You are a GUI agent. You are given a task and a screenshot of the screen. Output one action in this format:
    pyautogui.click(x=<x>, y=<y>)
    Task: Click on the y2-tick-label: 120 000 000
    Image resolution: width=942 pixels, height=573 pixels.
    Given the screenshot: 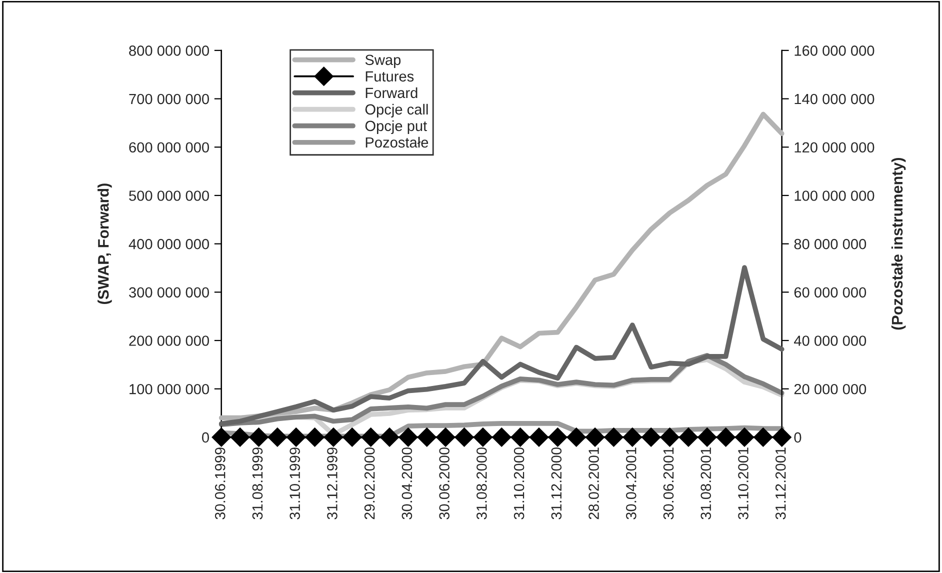 What is the action you would take?
    pyautogui.click(x=834, y=147)
    